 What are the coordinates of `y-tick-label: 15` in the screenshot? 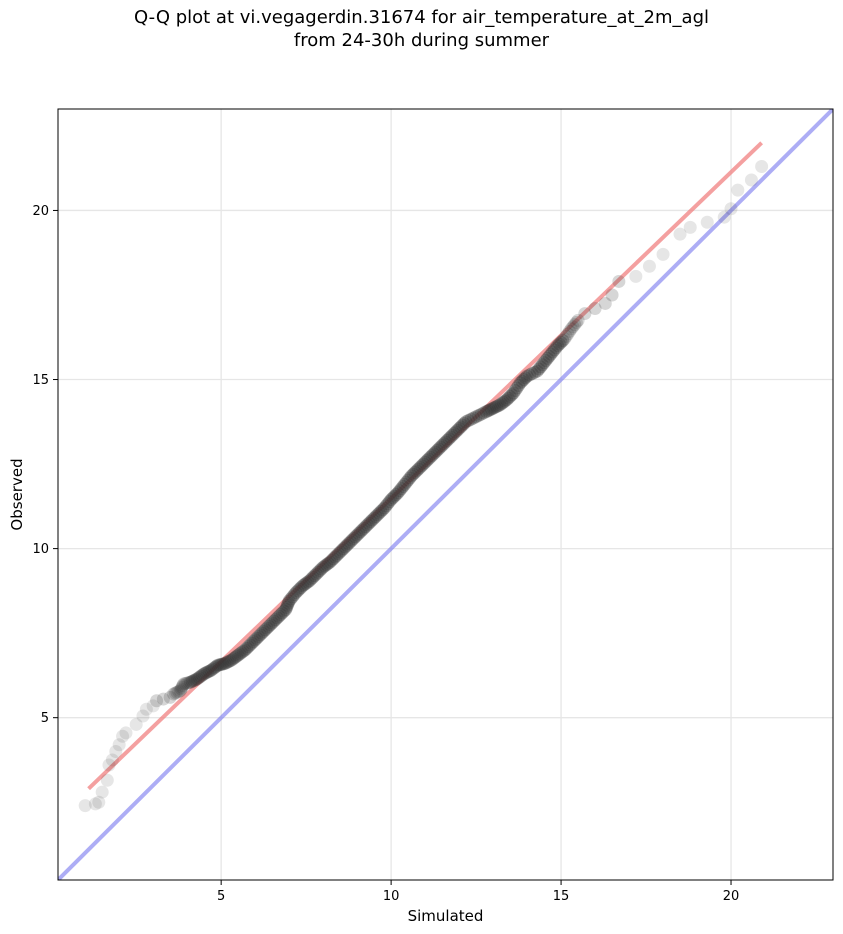 It's located at (40, 380).